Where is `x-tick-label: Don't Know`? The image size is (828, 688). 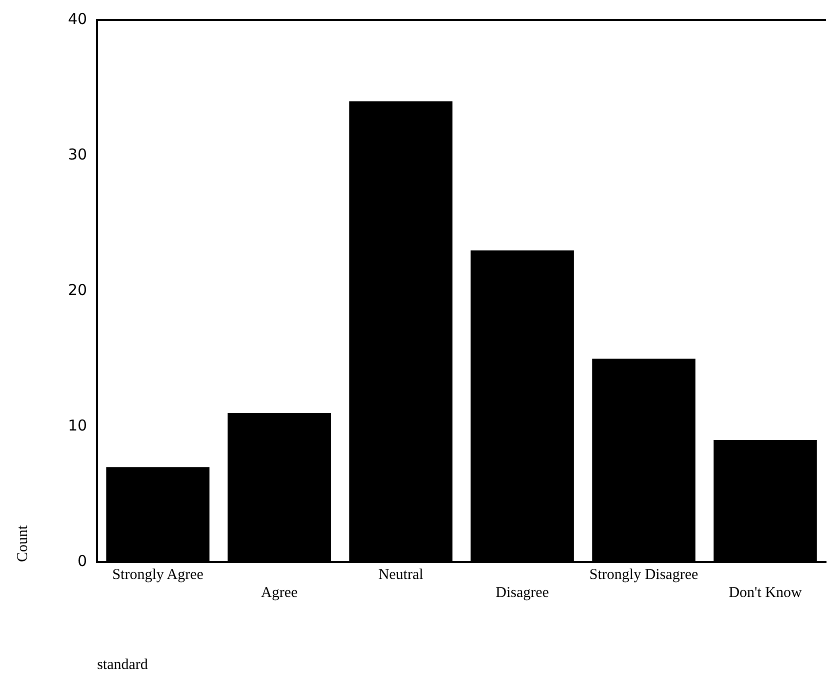 x-tick-label: Don't Know is located at coordinates (765, 592).